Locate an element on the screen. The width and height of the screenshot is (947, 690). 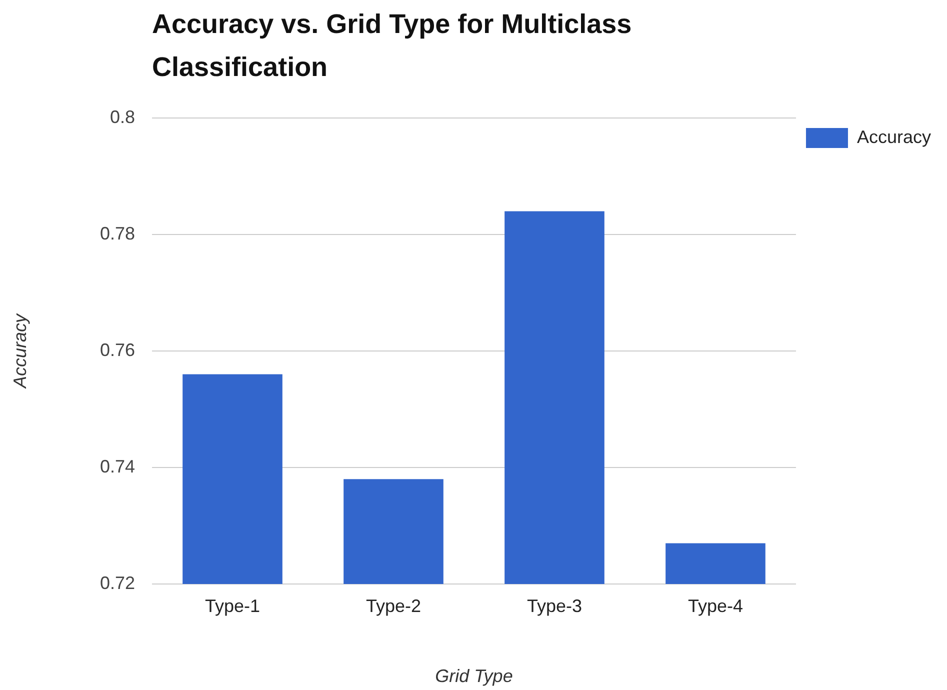
y-tick-label: 0.8 is located at coordinates (122, 116).